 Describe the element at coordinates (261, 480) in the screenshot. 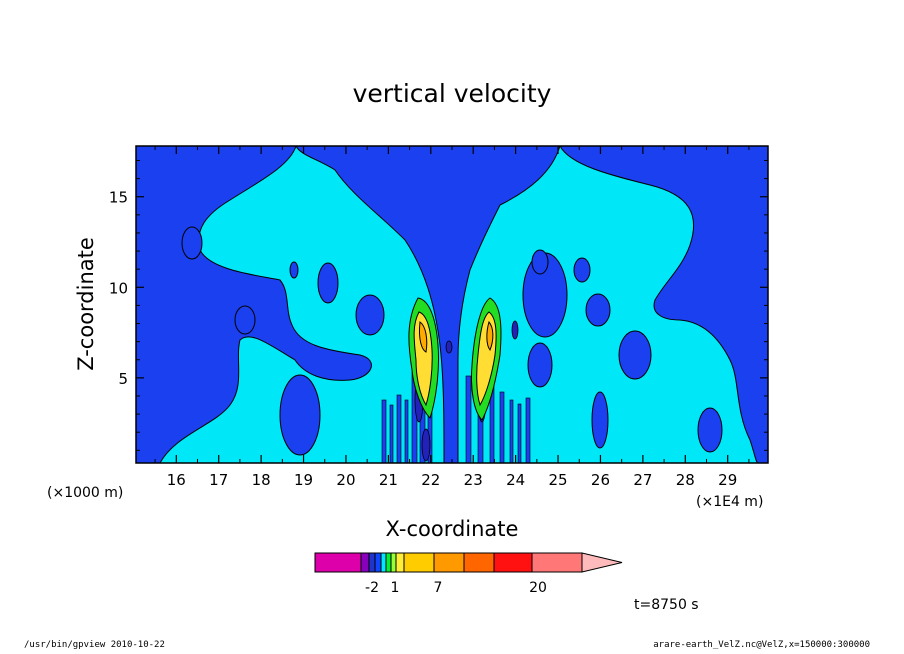

I see `x-tick-label: 18` at that location.